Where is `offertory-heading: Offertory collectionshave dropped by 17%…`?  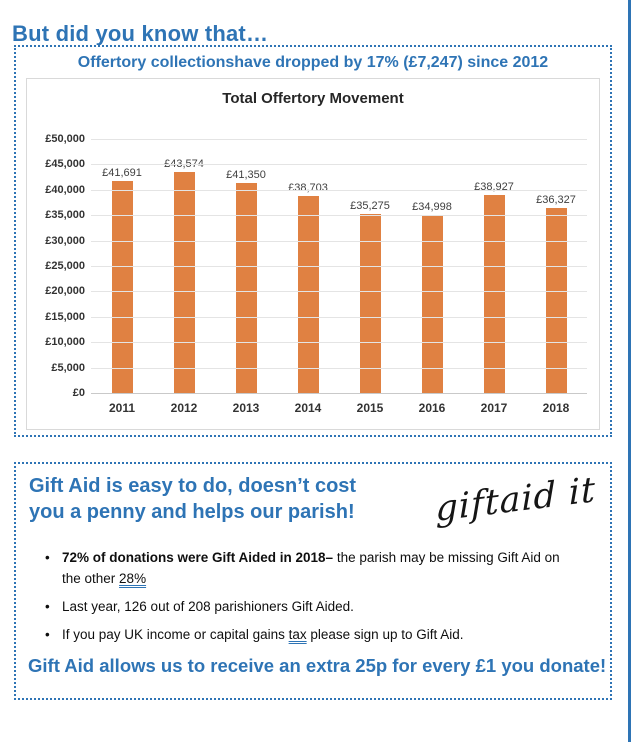 offertory-heading: Offertory collectionshave dropped by 17%… is located at coordinates (313, 62).